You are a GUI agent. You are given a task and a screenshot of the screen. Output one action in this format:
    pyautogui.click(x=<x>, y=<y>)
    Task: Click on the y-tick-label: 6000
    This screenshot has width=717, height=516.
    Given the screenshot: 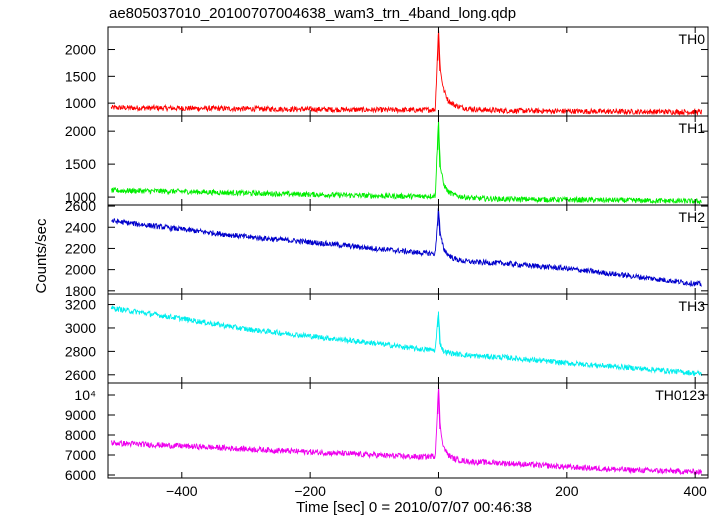 What is the action you would take?
    pyautogui.click(x=80, y=475)
    